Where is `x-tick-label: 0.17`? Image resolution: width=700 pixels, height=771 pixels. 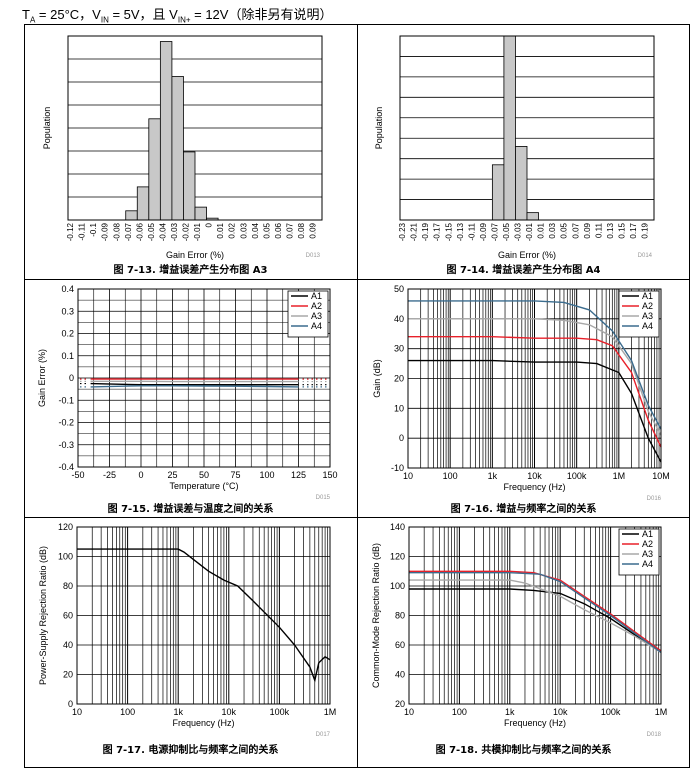
x-tick-label: 0.17 is located at coordinates (633, 230).